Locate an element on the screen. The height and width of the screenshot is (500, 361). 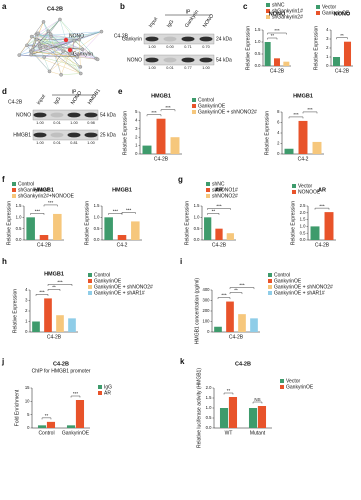
y-tick-label: 300 is located at coordinates (207, 300).